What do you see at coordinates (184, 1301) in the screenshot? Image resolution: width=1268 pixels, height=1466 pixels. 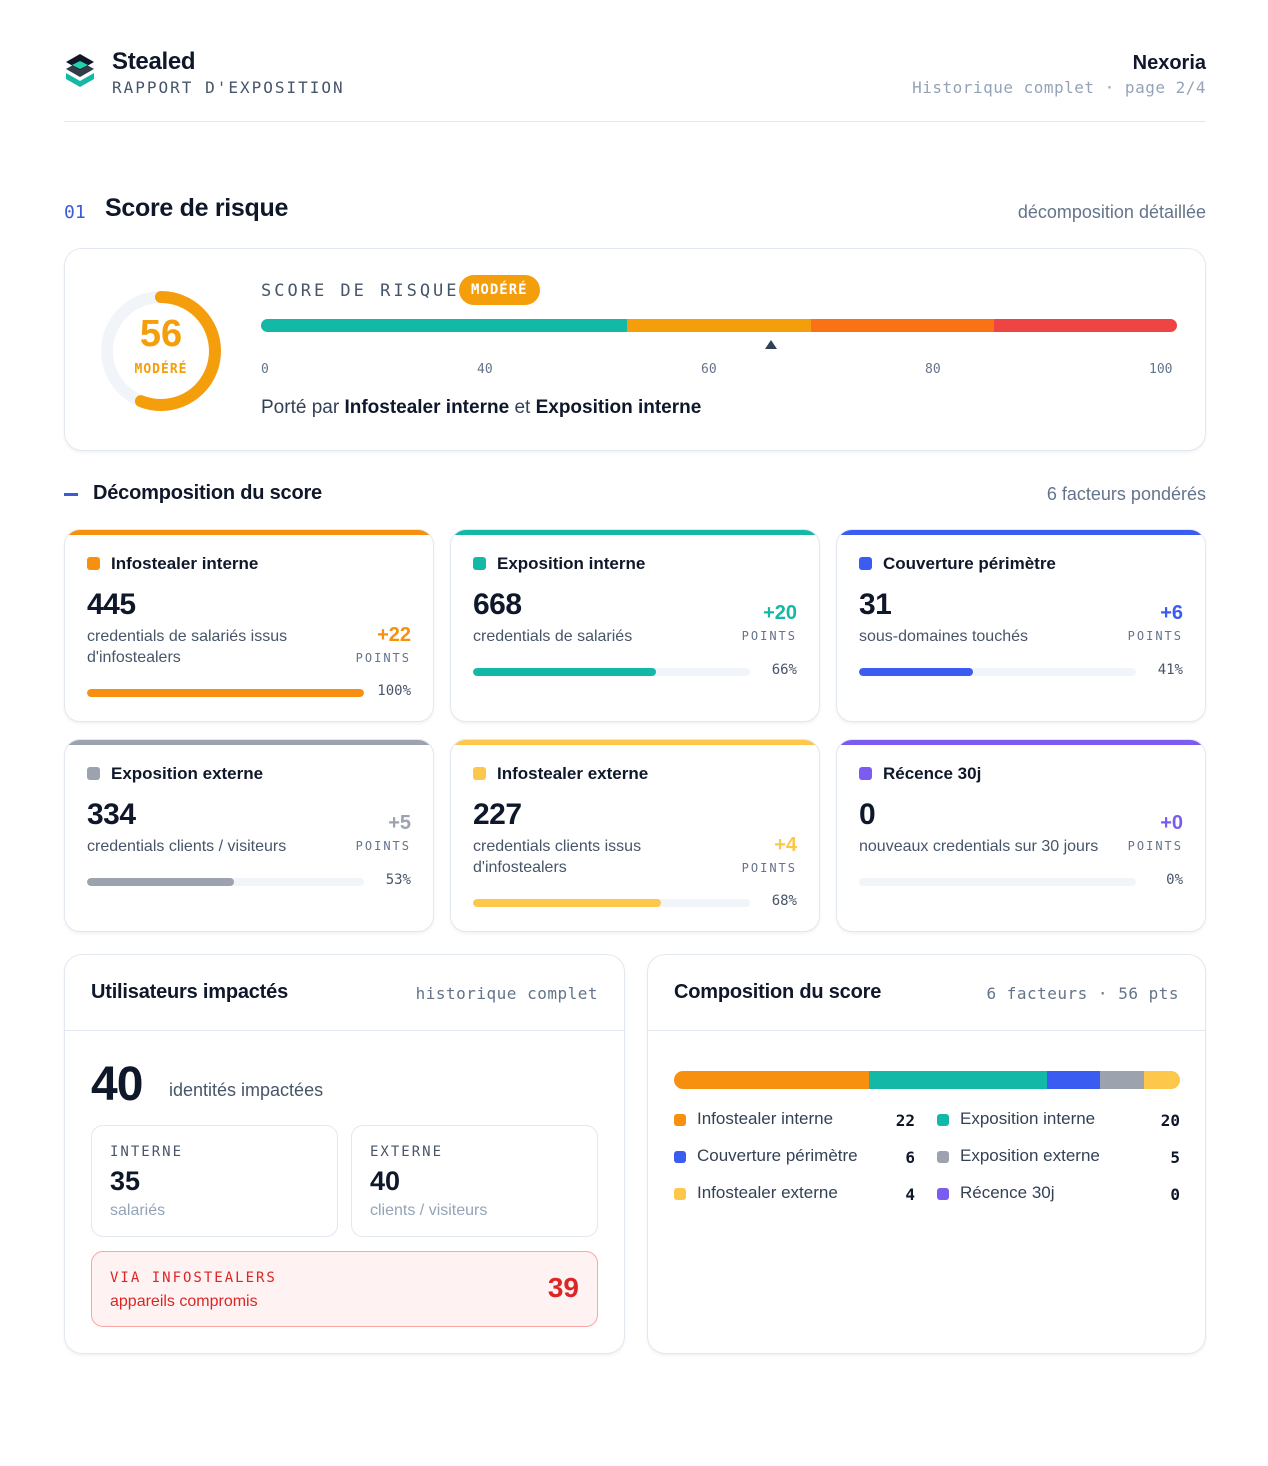 I see `via-sub: appareils compromis` at bounding box center [184, 1301].